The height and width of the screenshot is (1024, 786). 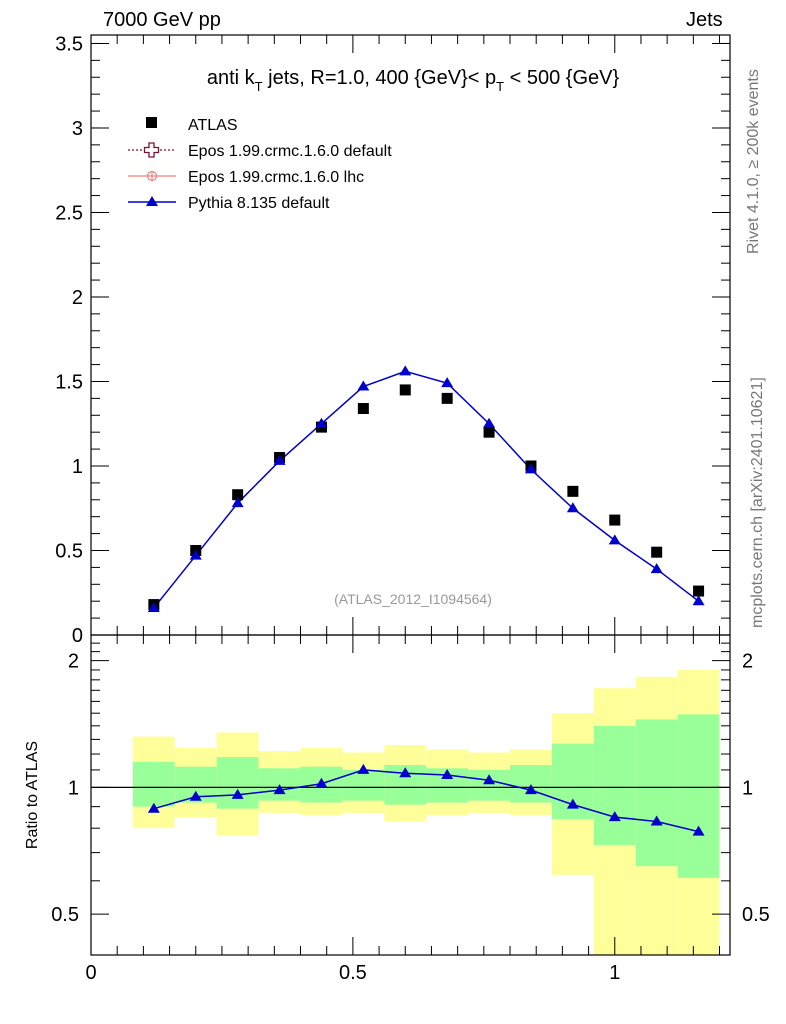 What do you see at coordinates (213, 125) in the screenshot?
I see `legend-label: ATLAS` at bounding box center [213, 125].